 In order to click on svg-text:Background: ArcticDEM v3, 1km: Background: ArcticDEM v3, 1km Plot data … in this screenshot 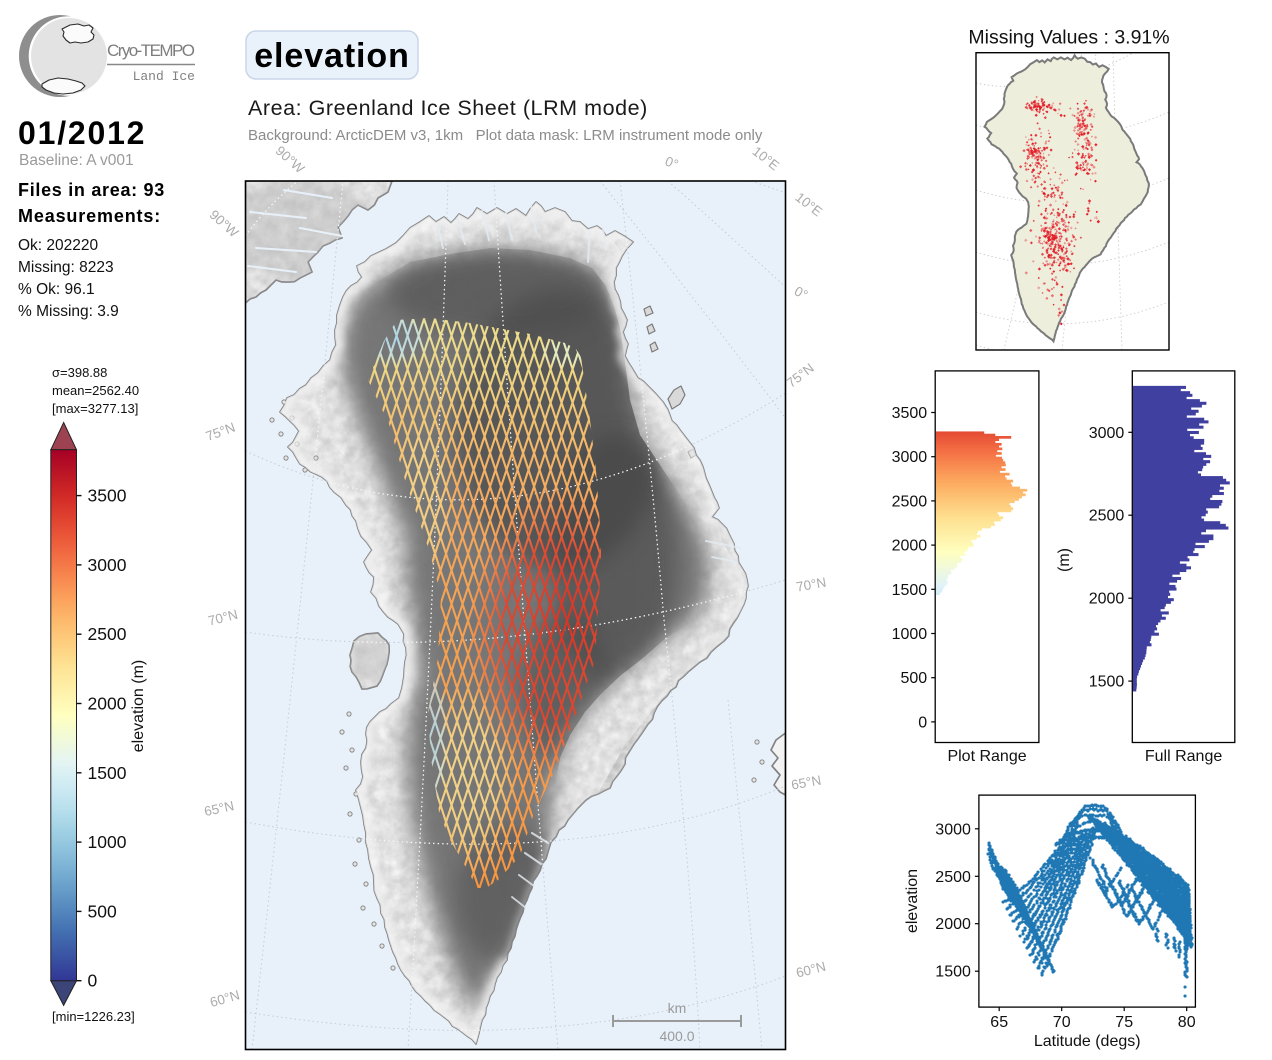, I will do `click(505, 135)`.